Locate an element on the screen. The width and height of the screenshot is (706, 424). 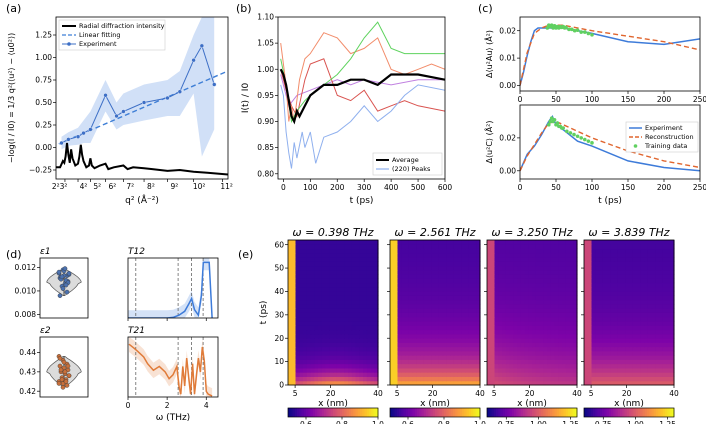
violin-sample-point is located at coordinates (69, 273).